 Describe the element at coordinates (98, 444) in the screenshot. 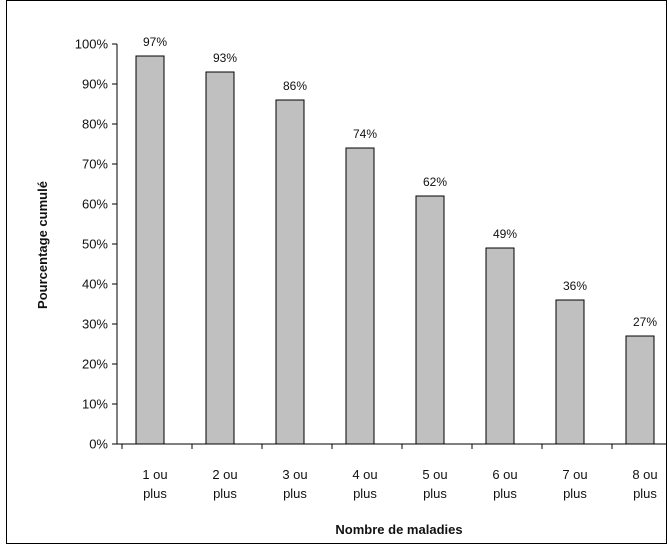

I see `y-tick-label: 0%` at that location.